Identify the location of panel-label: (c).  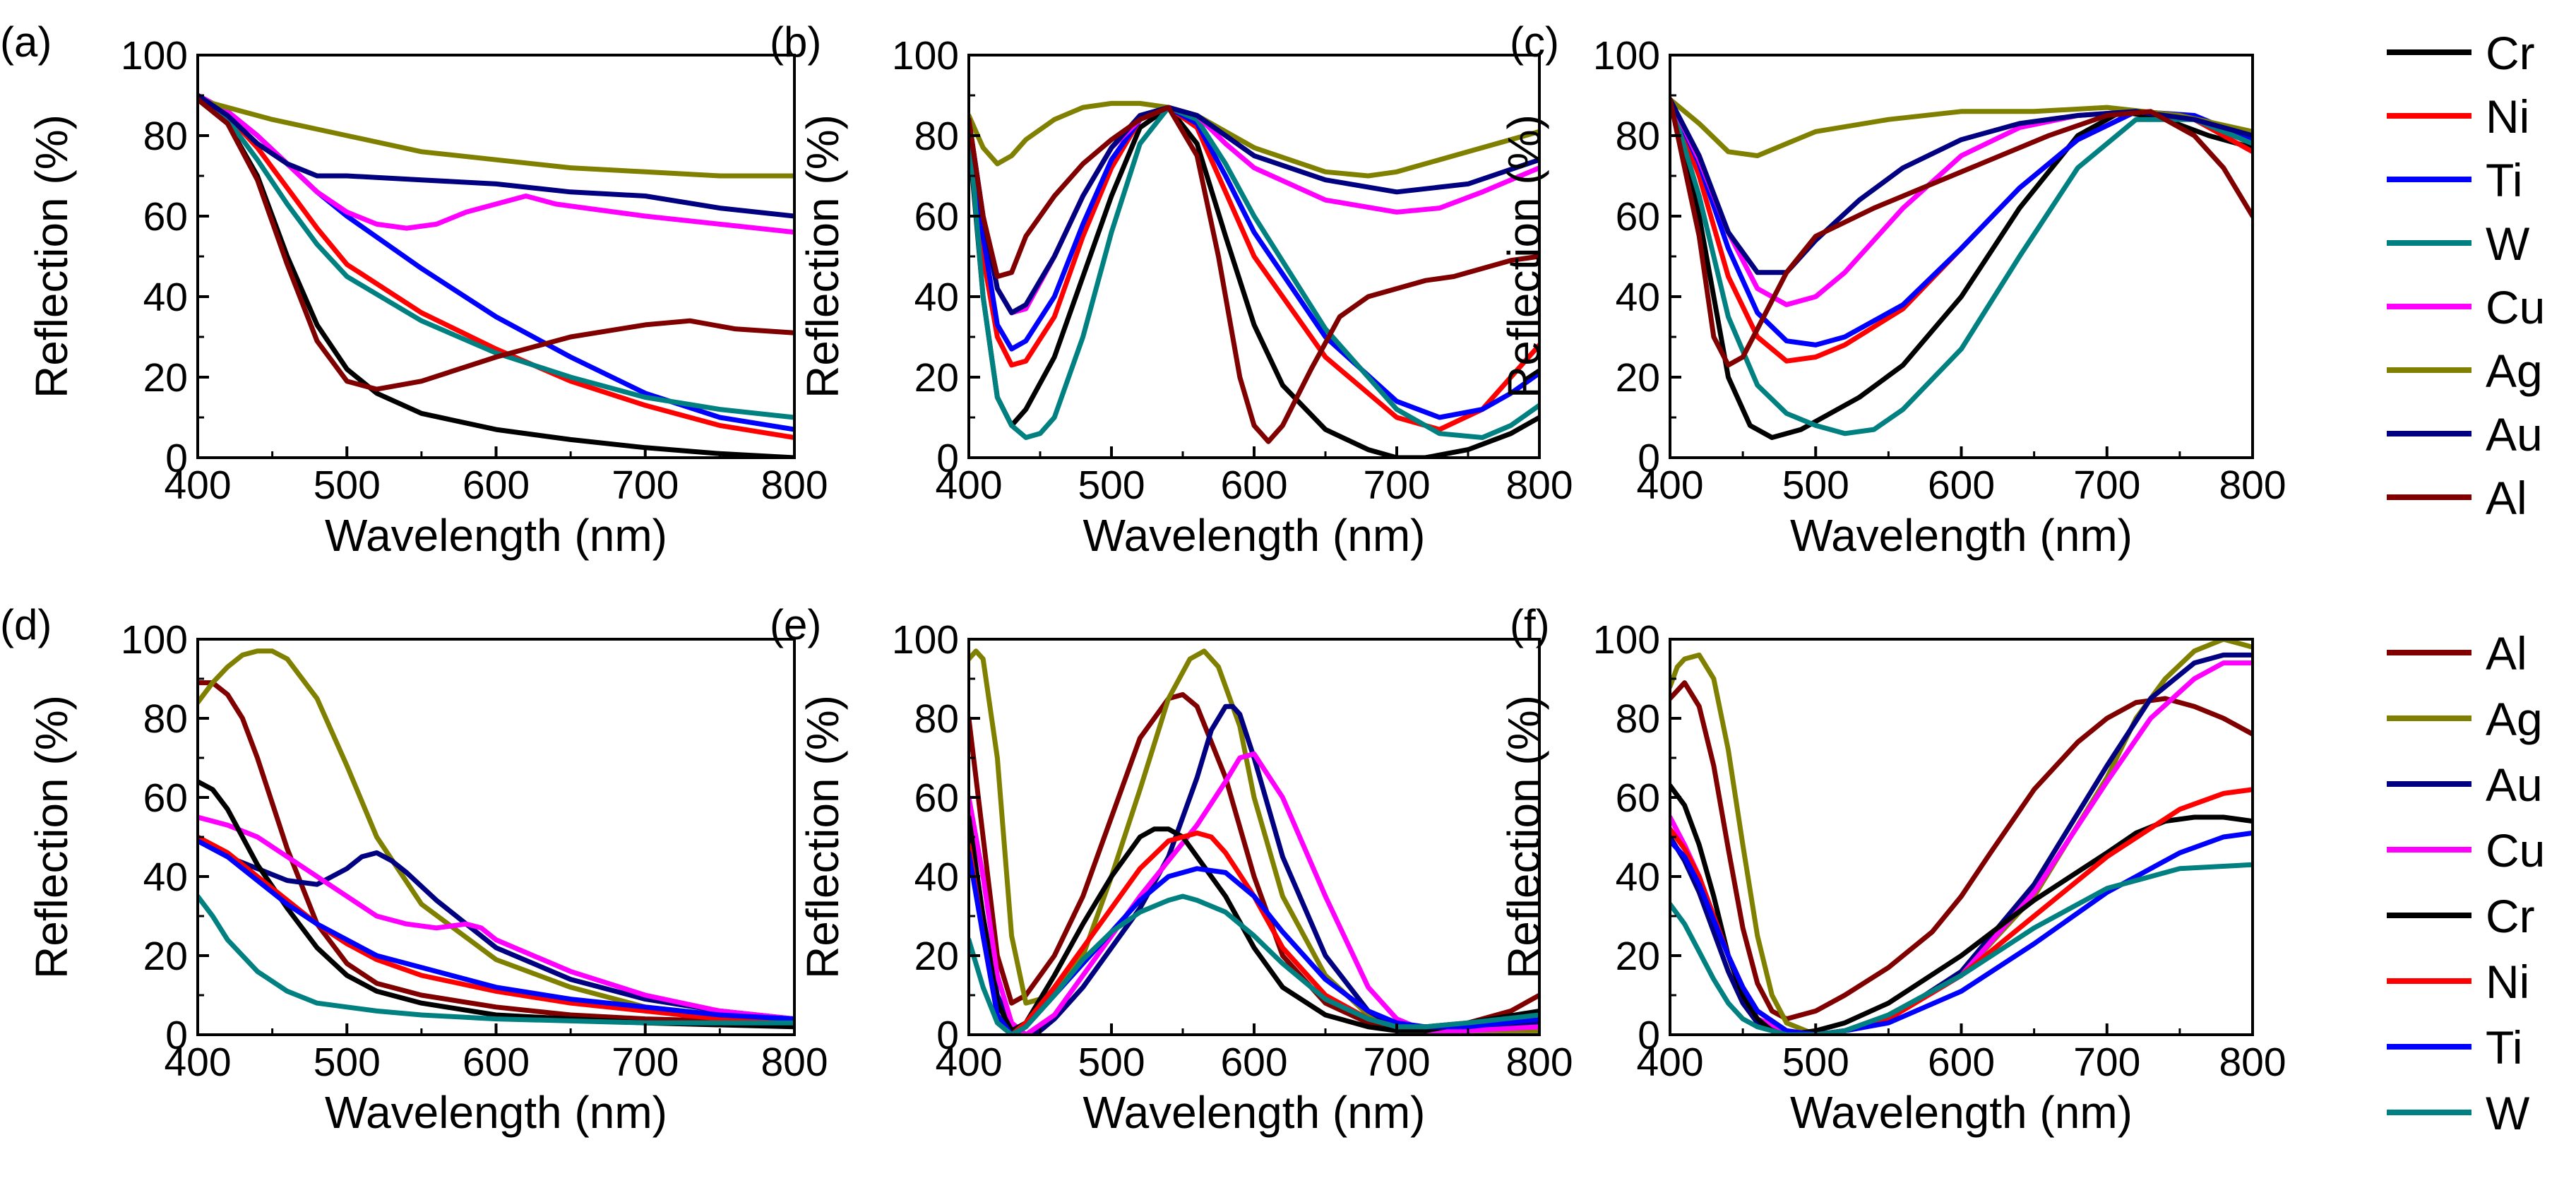
(1534, 42).